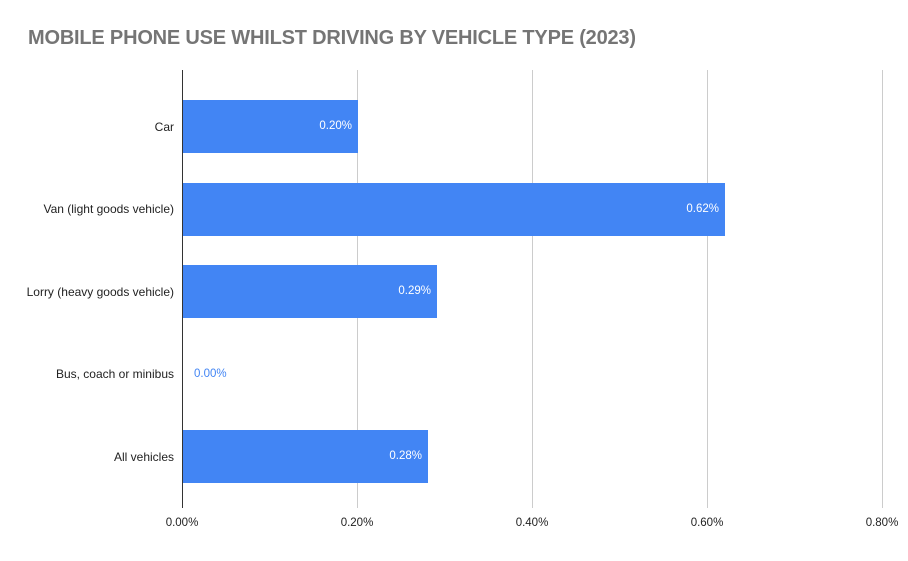  I want to click on bar-value-label: 0.62%, so click(702, 208).